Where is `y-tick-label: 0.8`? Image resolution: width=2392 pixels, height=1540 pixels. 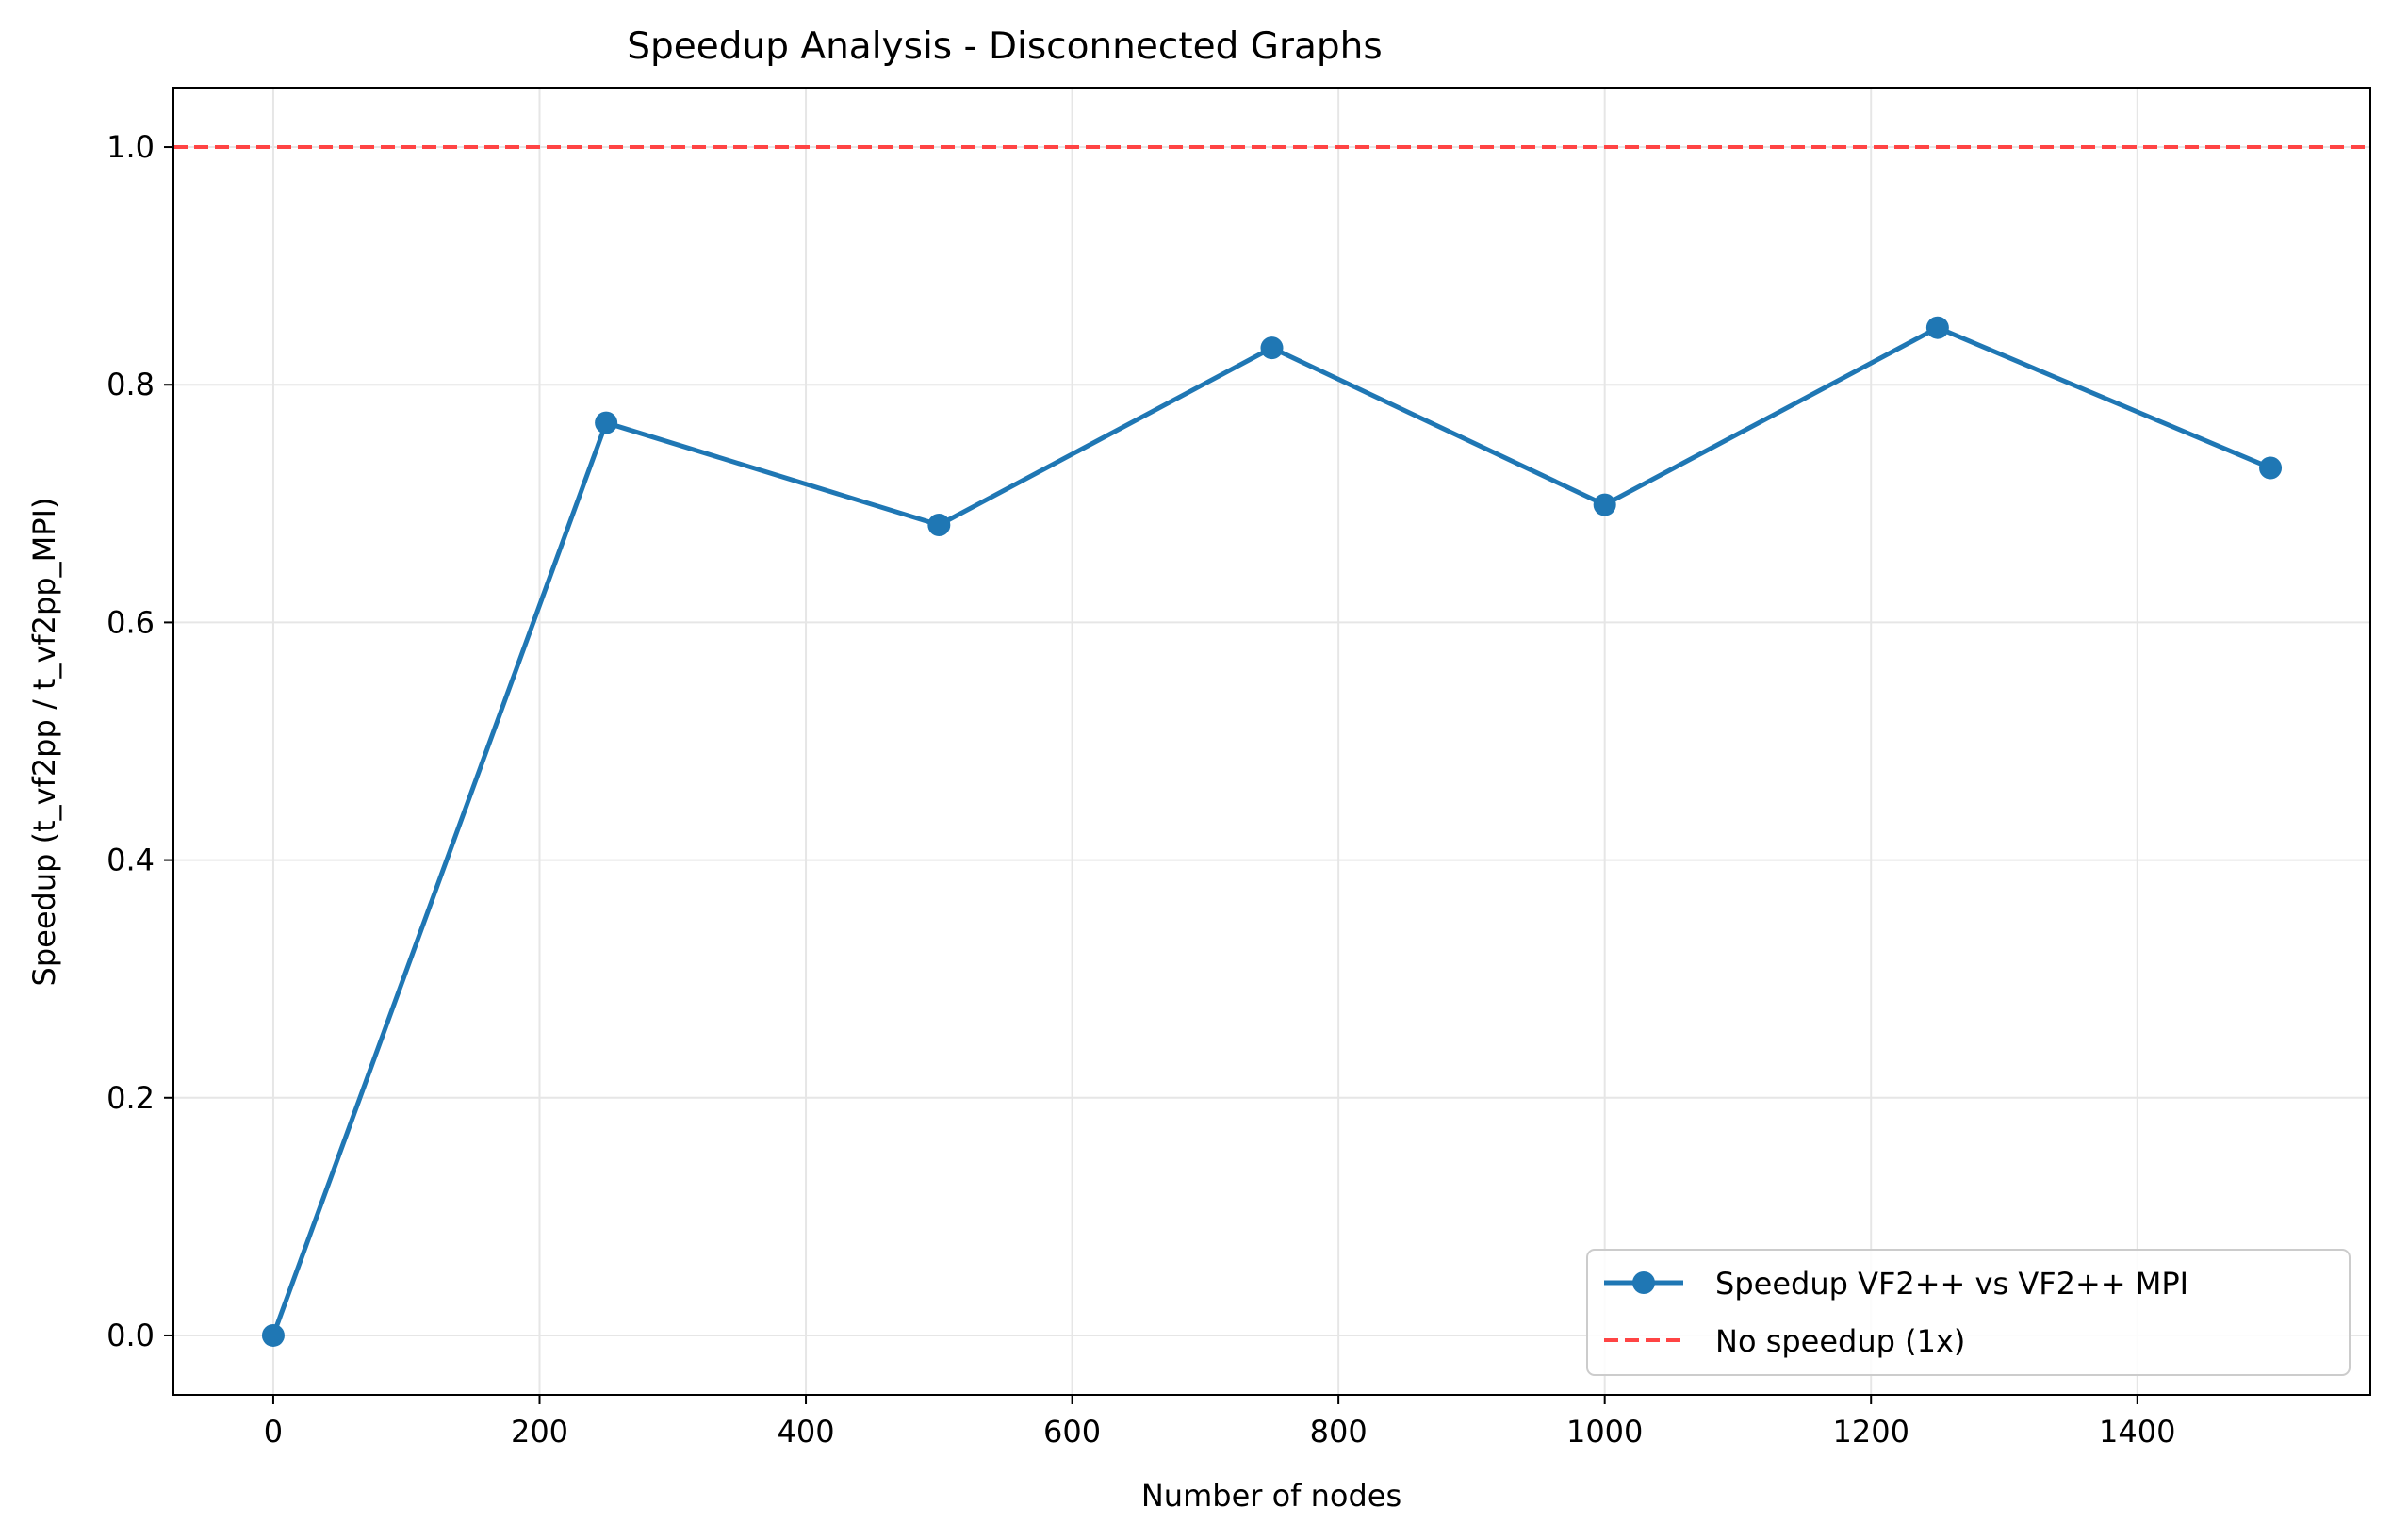
y-tick-label: 0.8 is located at coordinates (130, 384).